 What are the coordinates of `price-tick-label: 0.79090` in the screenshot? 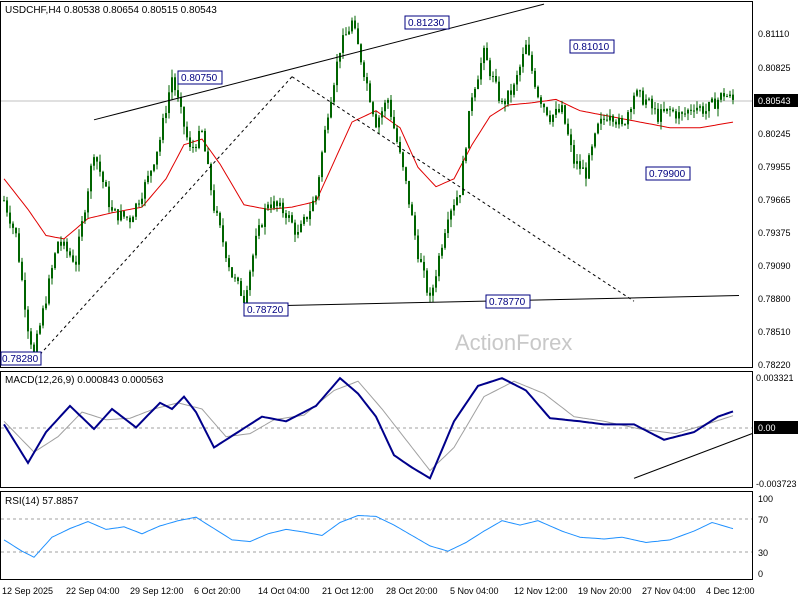 It's located at (774, 266).